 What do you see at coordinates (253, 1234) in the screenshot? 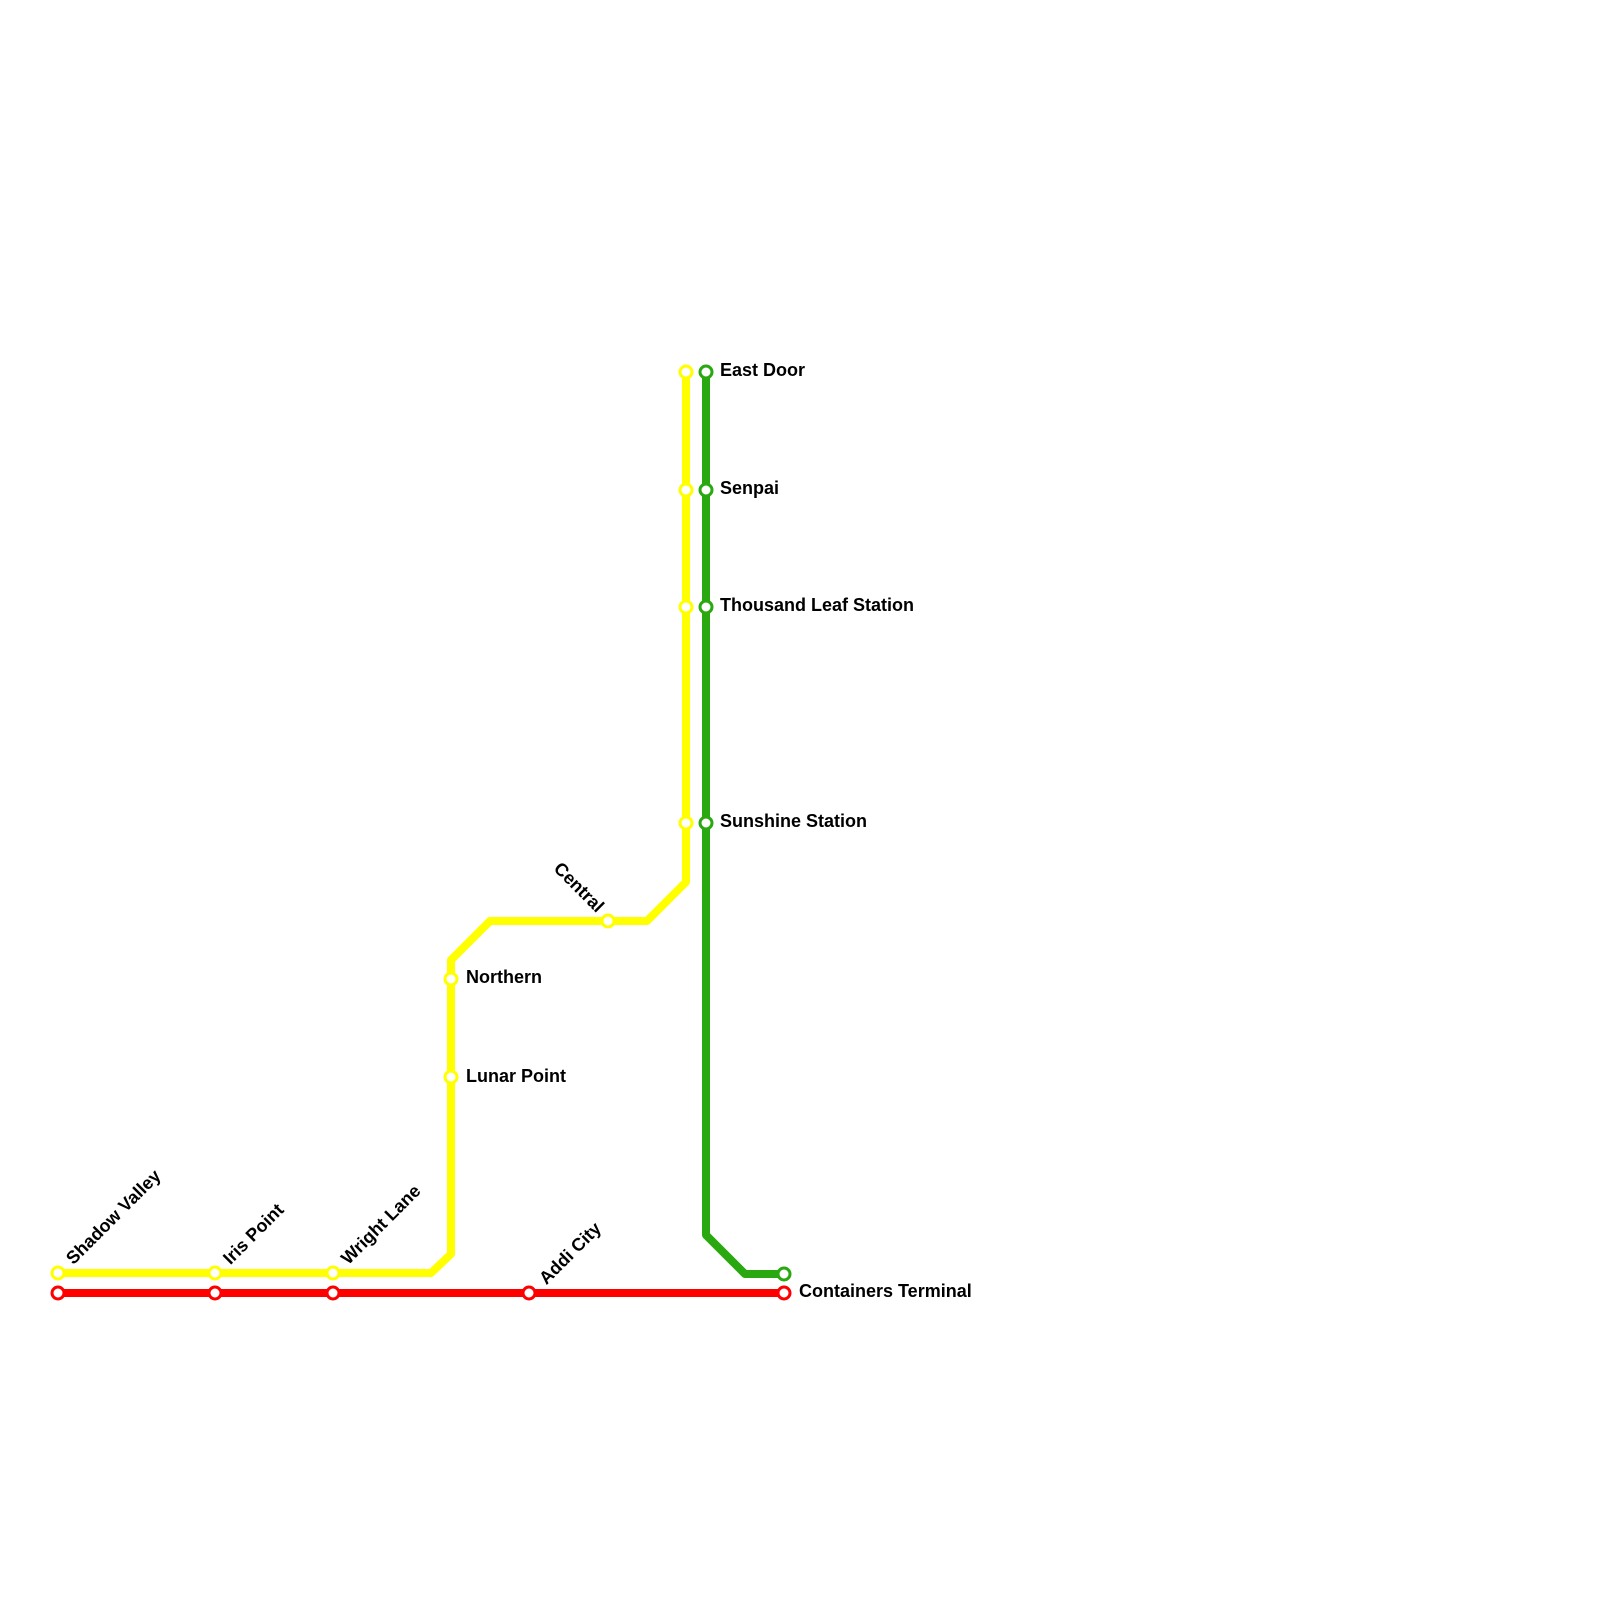
I see `station-label: Iris Point` at bounding box center [253, 1234].